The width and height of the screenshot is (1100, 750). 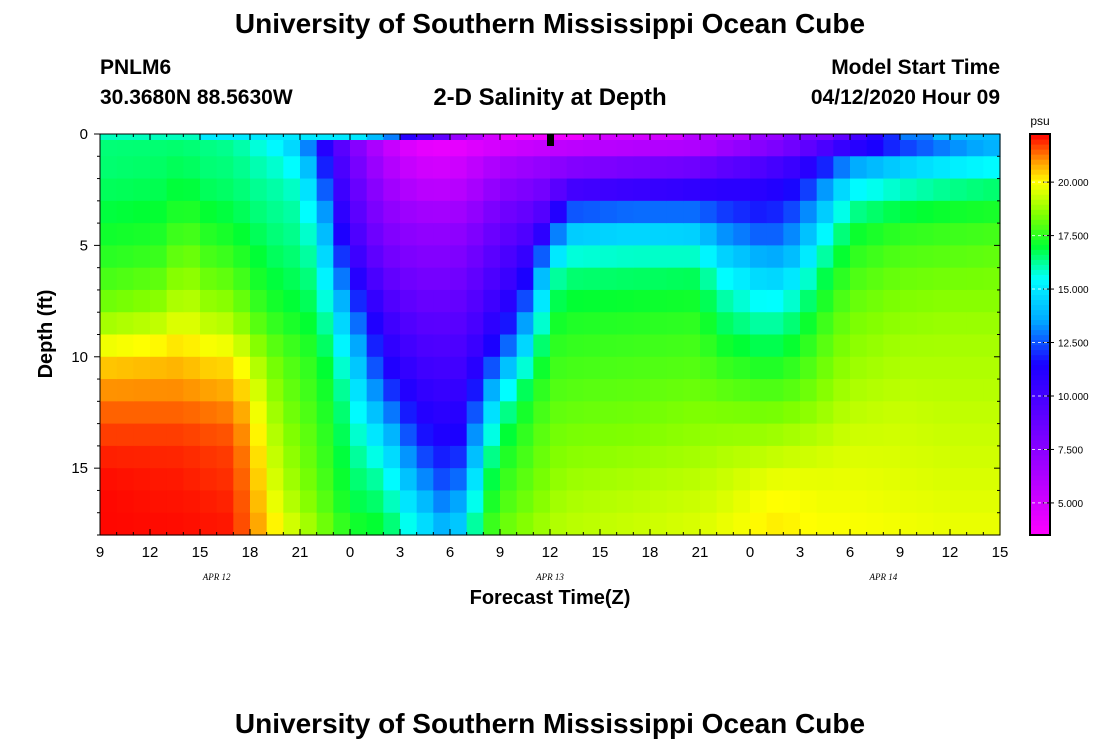 I want to click on x-tick-label: 15, so click(x=600, y=552).